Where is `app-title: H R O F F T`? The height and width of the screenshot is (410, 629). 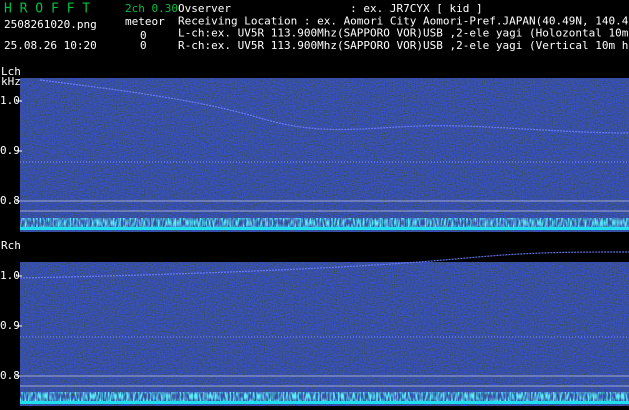
app-title: H R O F F T is located at coordinates (47, 9).